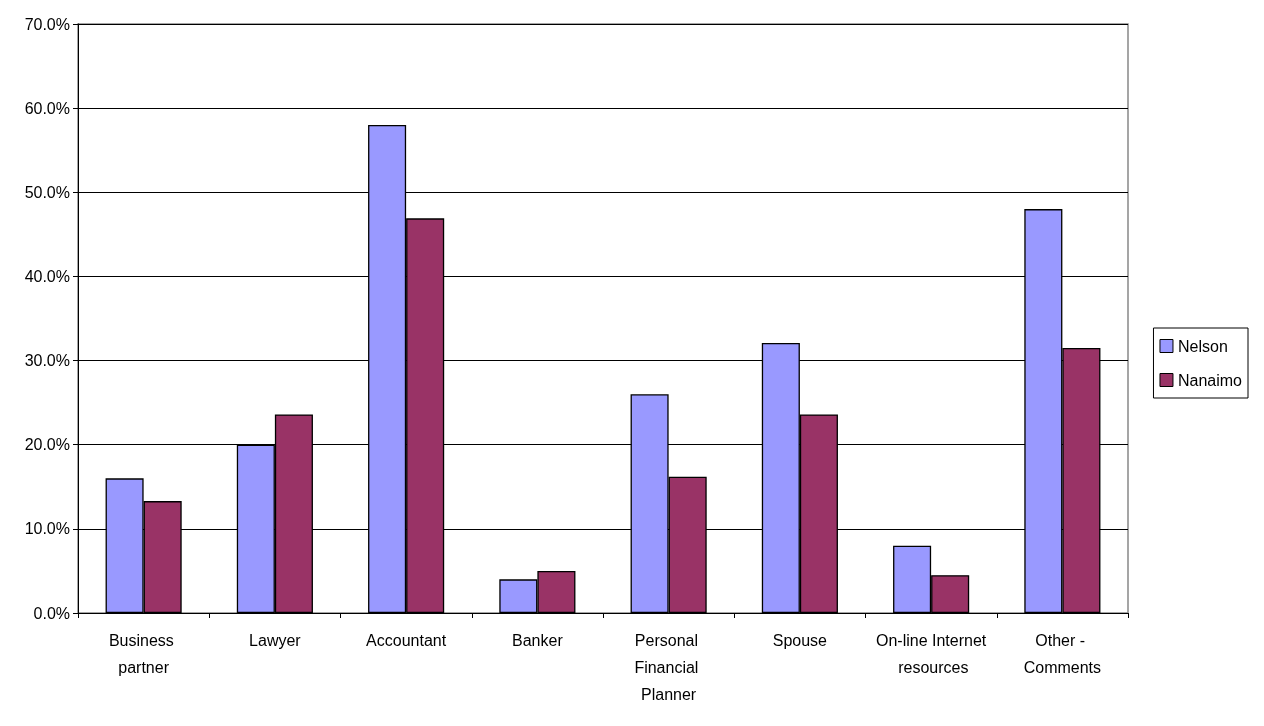 The image size is (1264, 726). What do you see at coordinates (47, 529) in the screenshot?
I see `y-tick-label: 10.0%` at bounding box center [47, 529].